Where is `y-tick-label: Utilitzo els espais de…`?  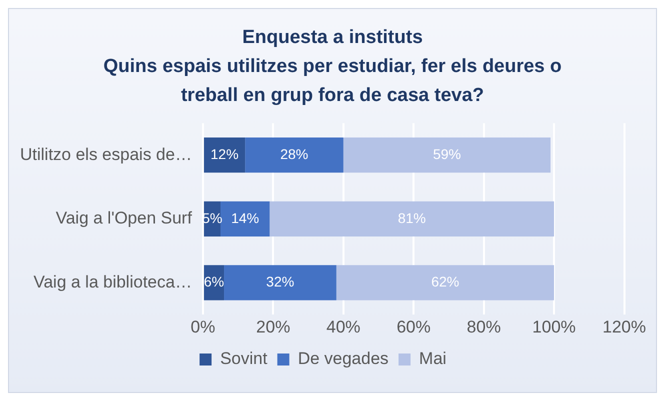
y-tick-label: Utilitzo els espais de… is located at coordinates (106, 154).